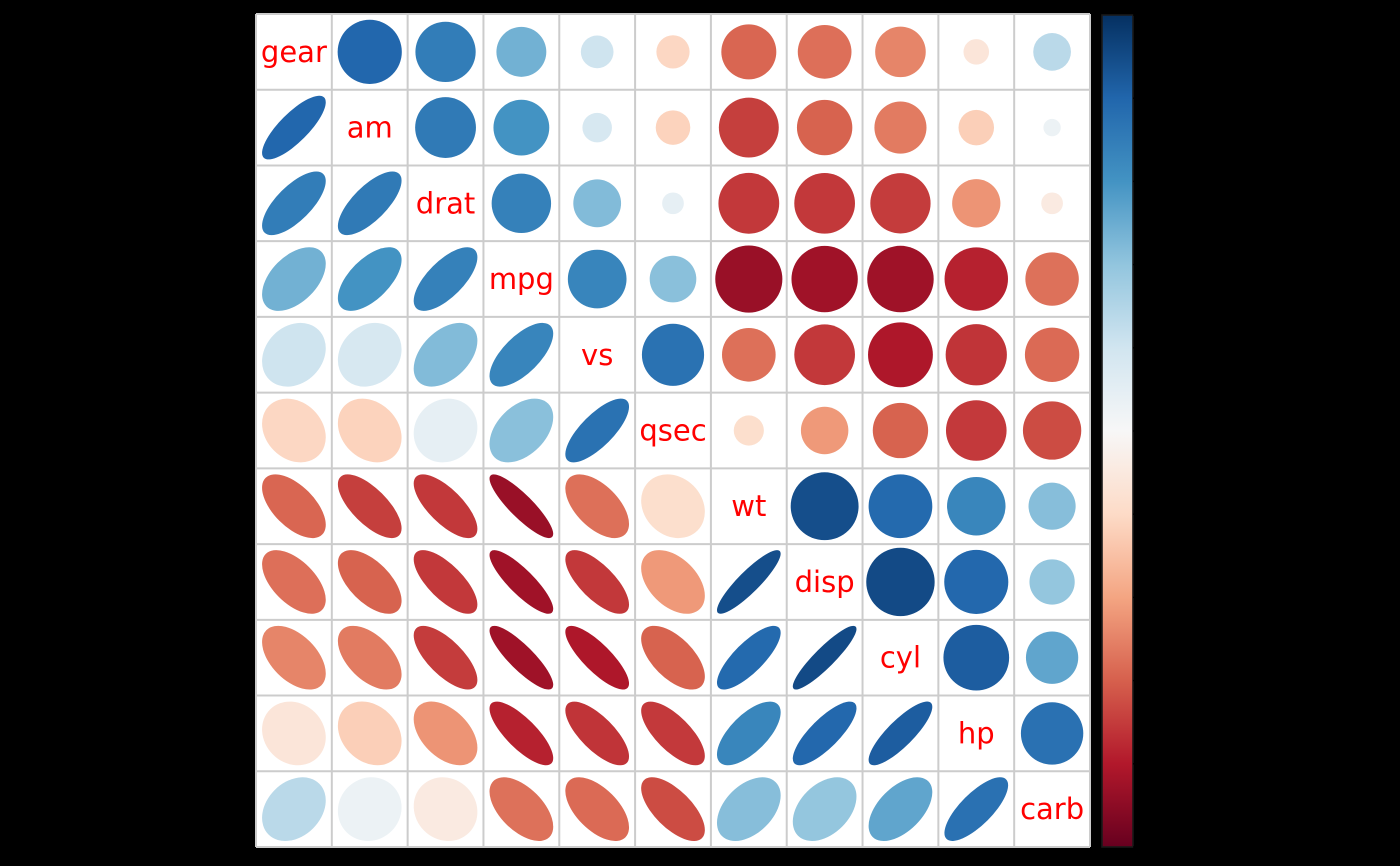 The image size is (1400, 866). I want to click on corr-circle-disp-carb, so click(1052, 582).